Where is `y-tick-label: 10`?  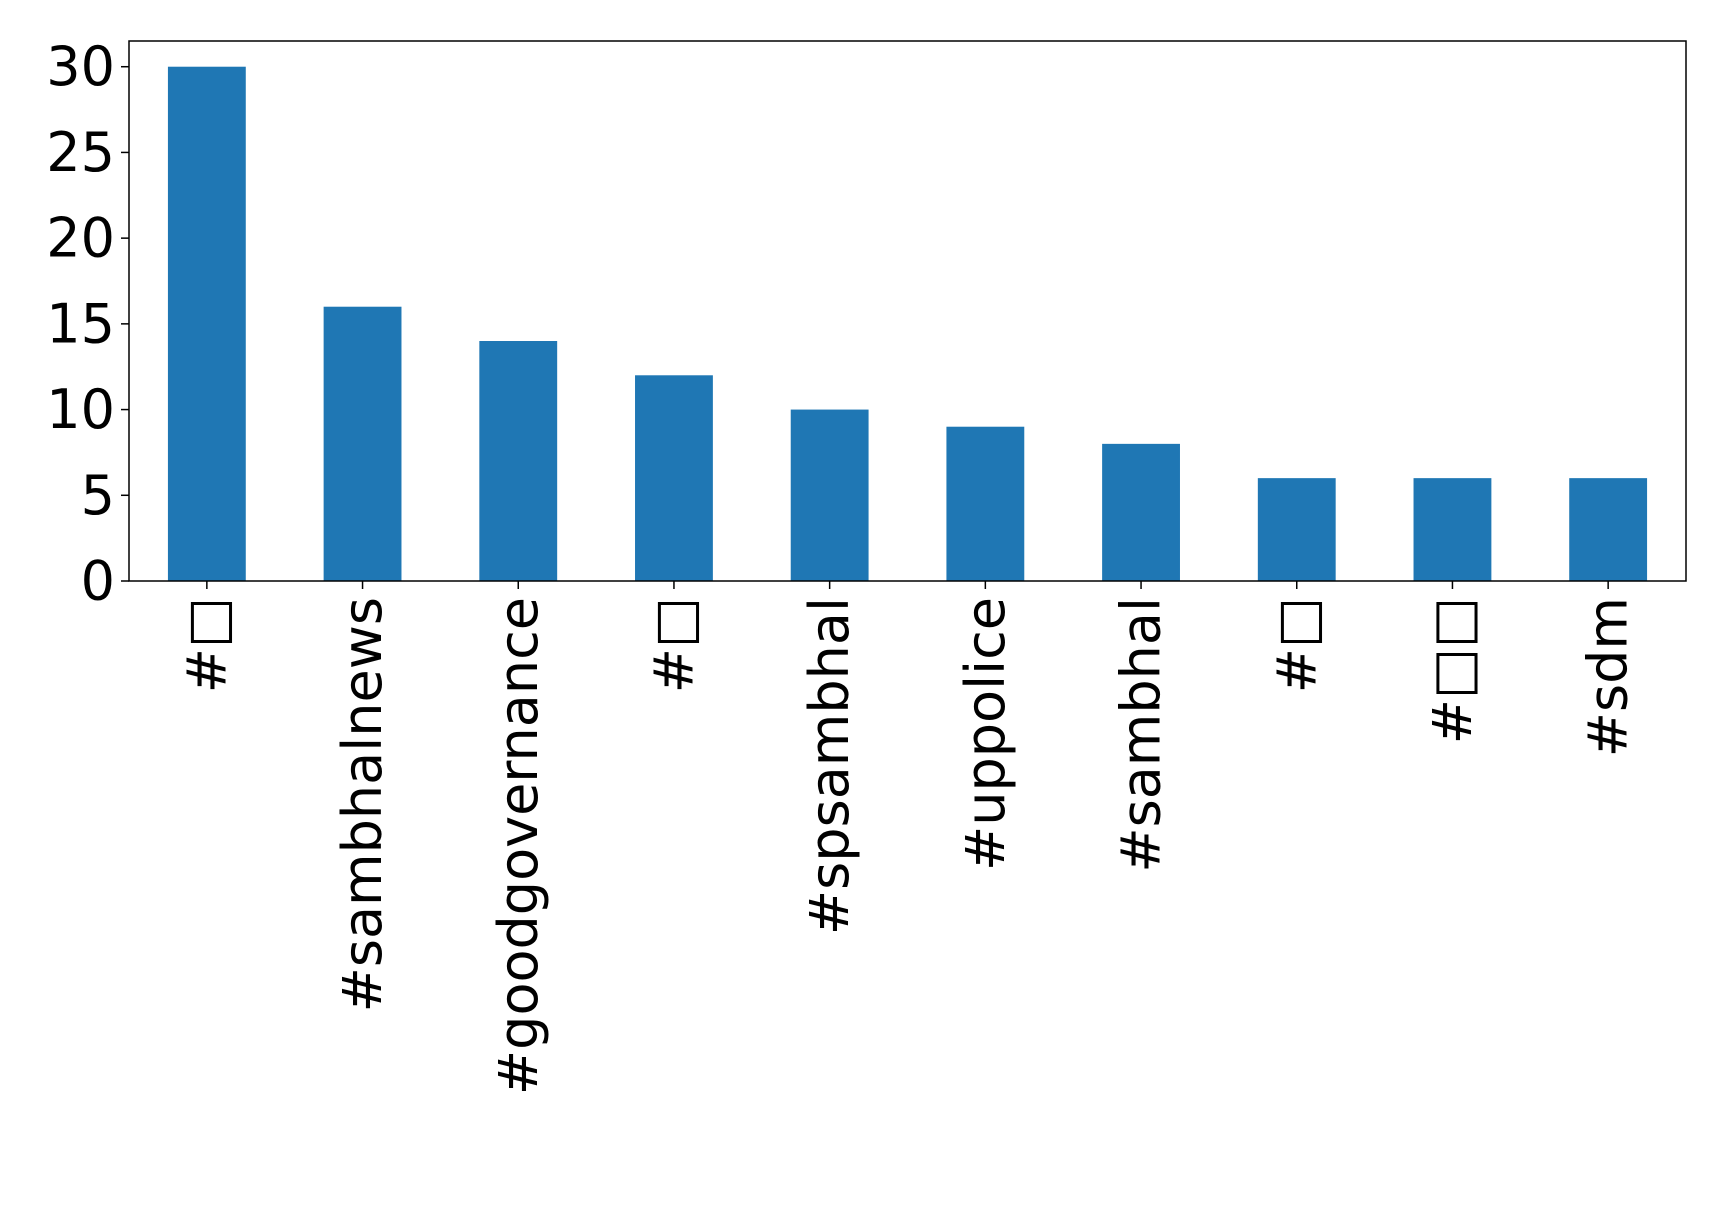 y-tick-label: 10 is located at coordinates (80, 409).